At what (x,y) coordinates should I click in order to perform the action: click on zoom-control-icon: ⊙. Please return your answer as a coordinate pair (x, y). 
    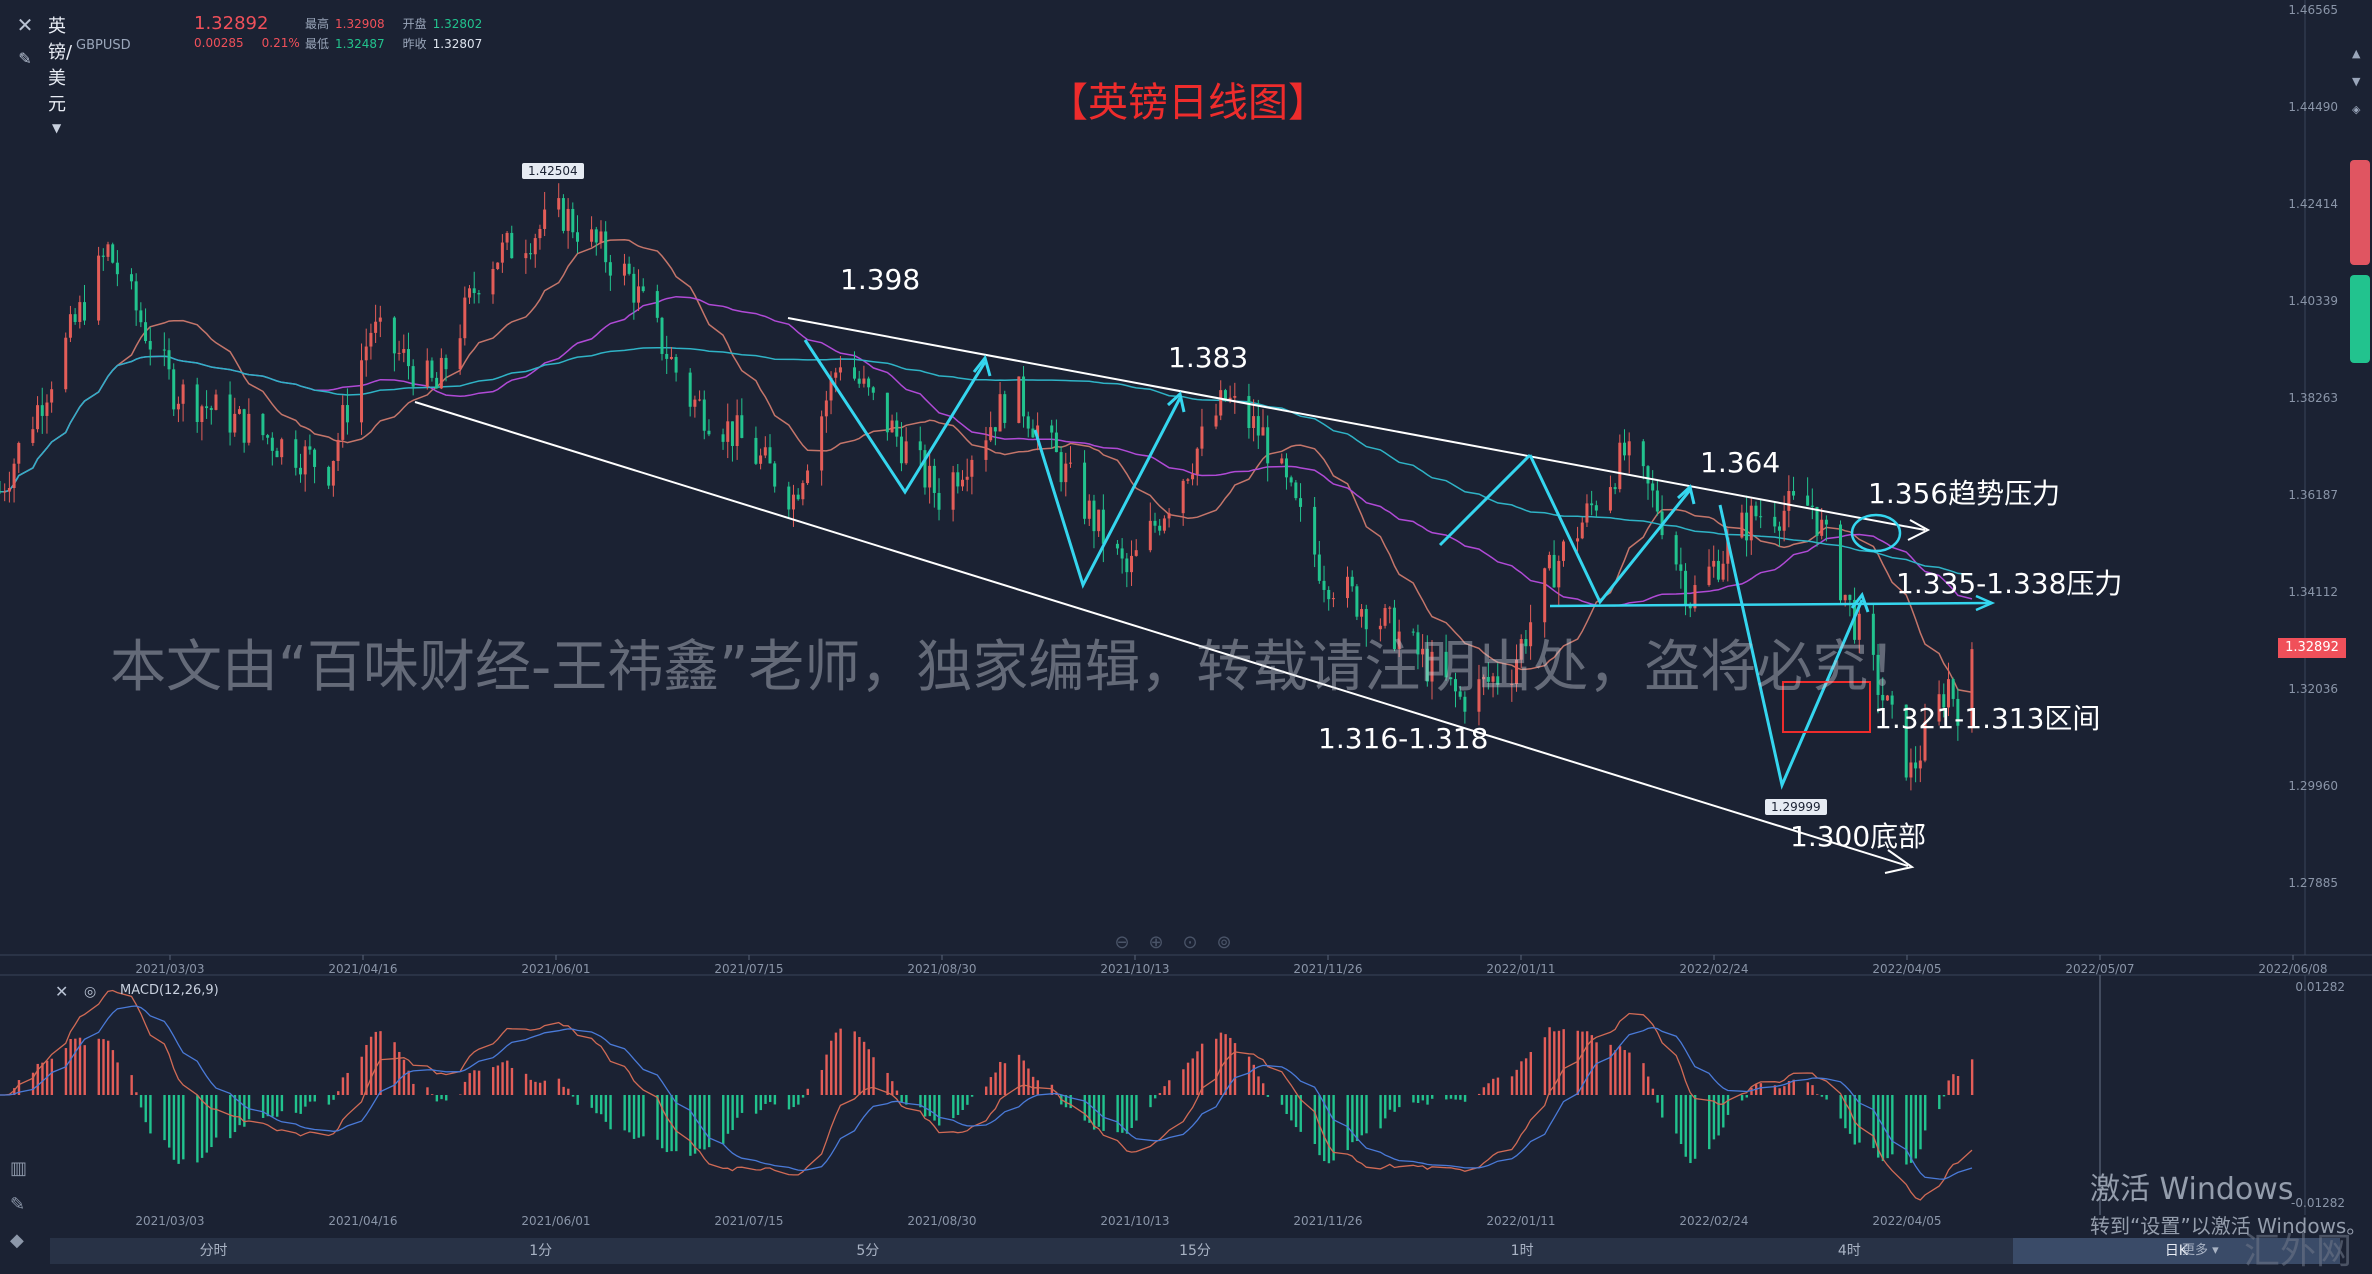
    Looking at the image, I should click on (1189, 942).